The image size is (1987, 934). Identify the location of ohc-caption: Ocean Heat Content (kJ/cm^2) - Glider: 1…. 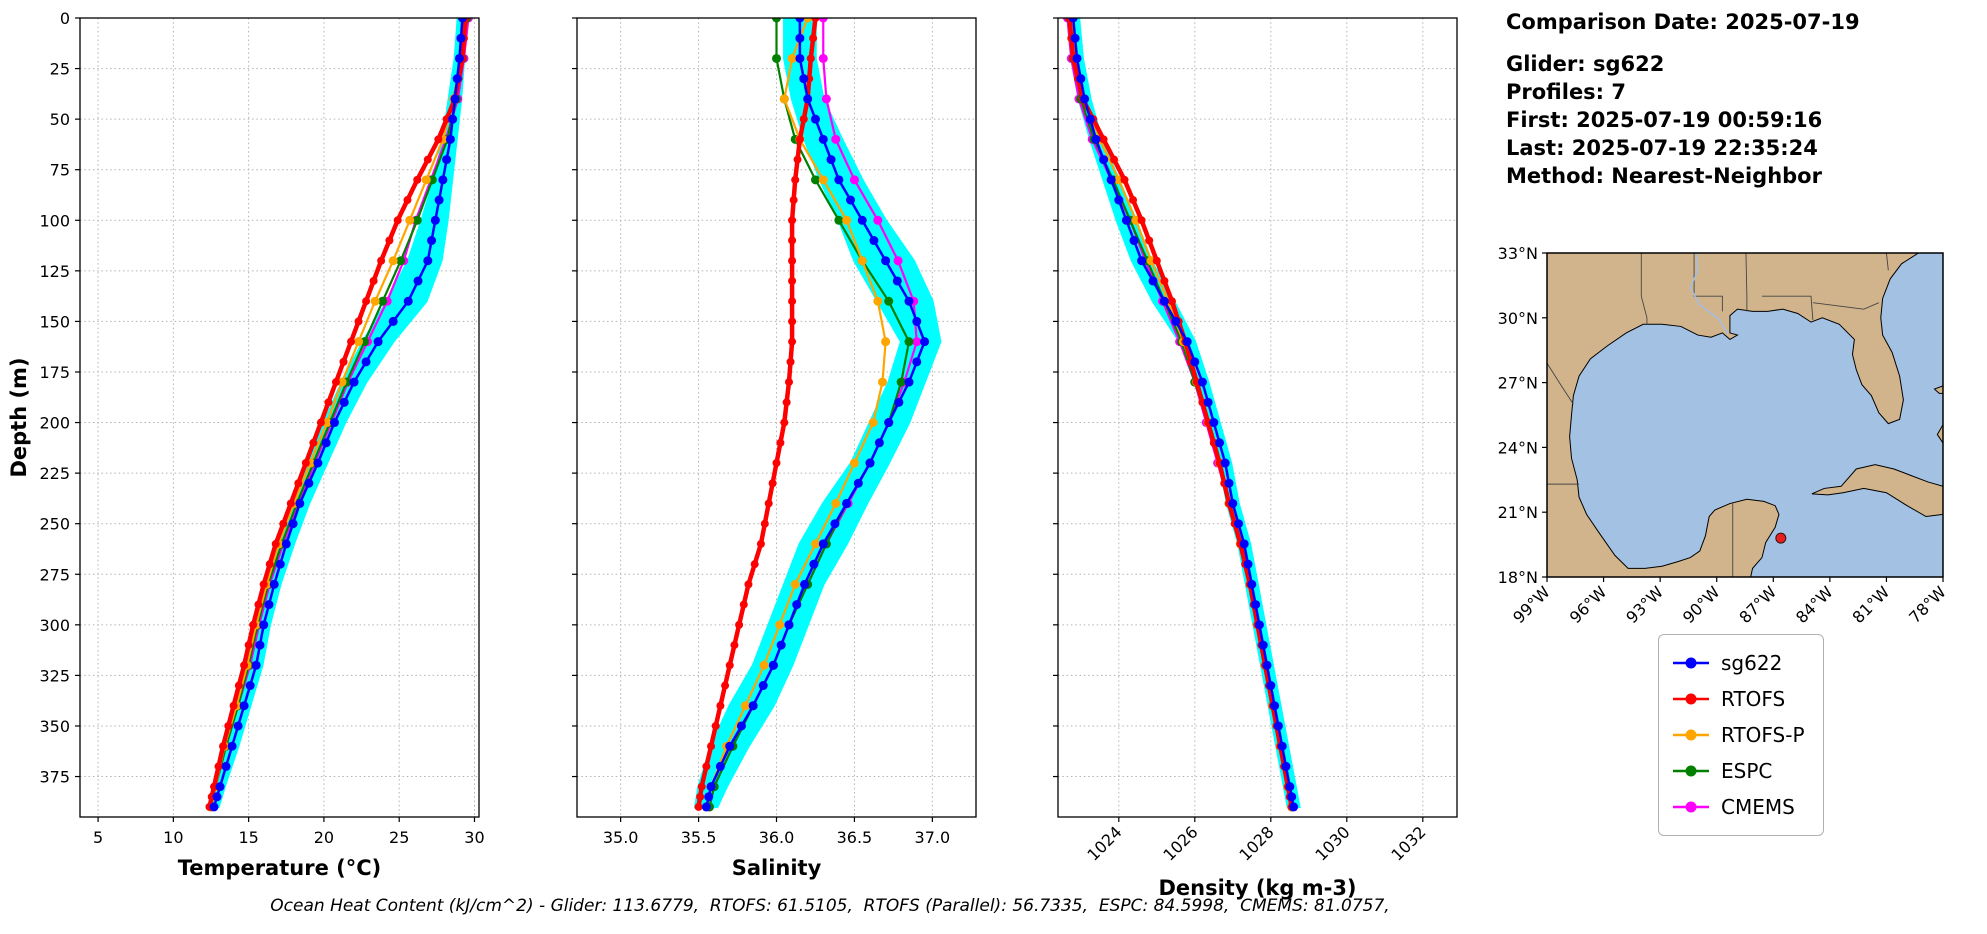
(830, 906).